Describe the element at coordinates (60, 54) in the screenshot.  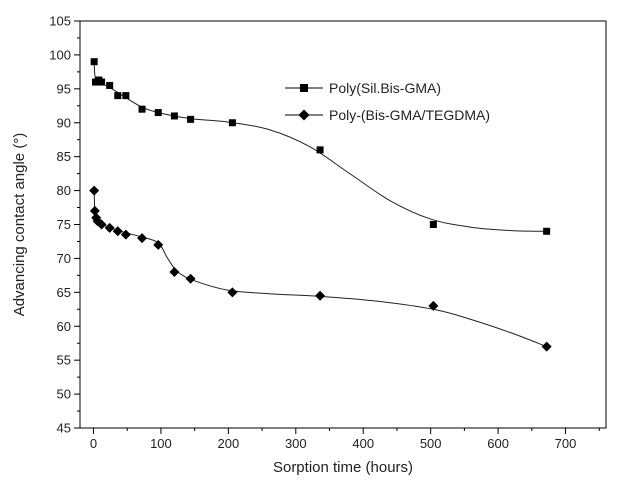
I see `y-tick-label: 100` at that location.